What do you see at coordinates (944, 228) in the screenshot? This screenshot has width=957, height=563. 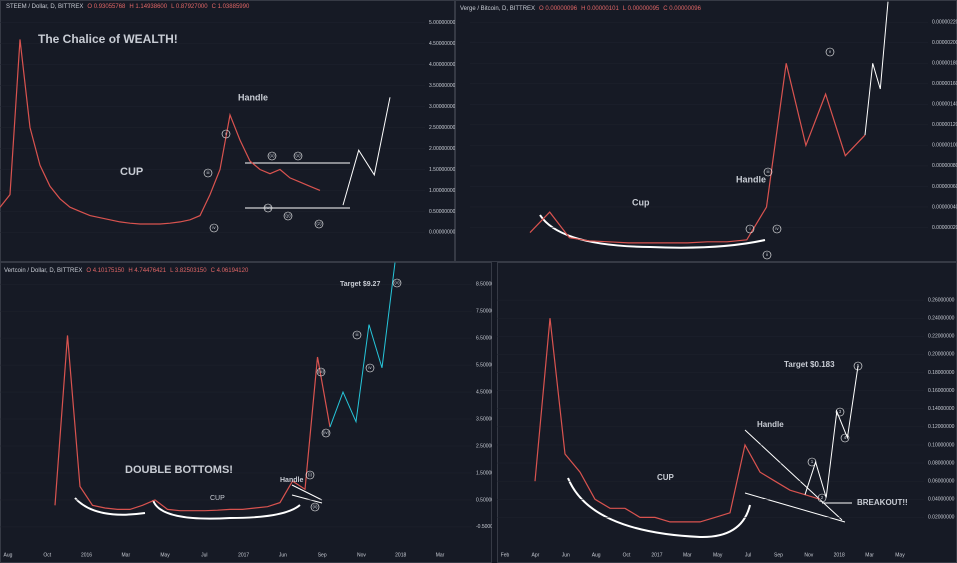 I see `y-tick-label: 0.00000020` at bounding box center [944, 228].